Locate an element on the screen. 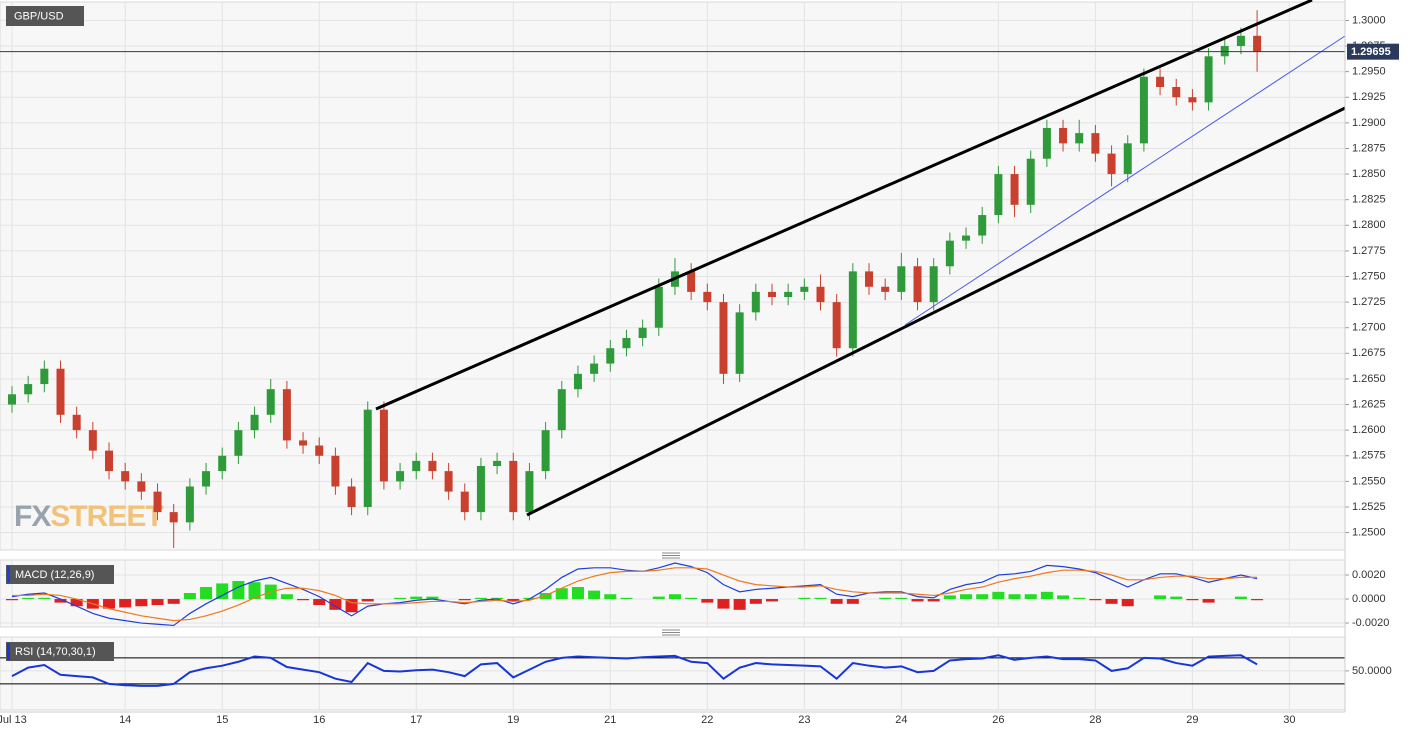  last-price-label: 1.29695 is located at coordinates (1371, 52).